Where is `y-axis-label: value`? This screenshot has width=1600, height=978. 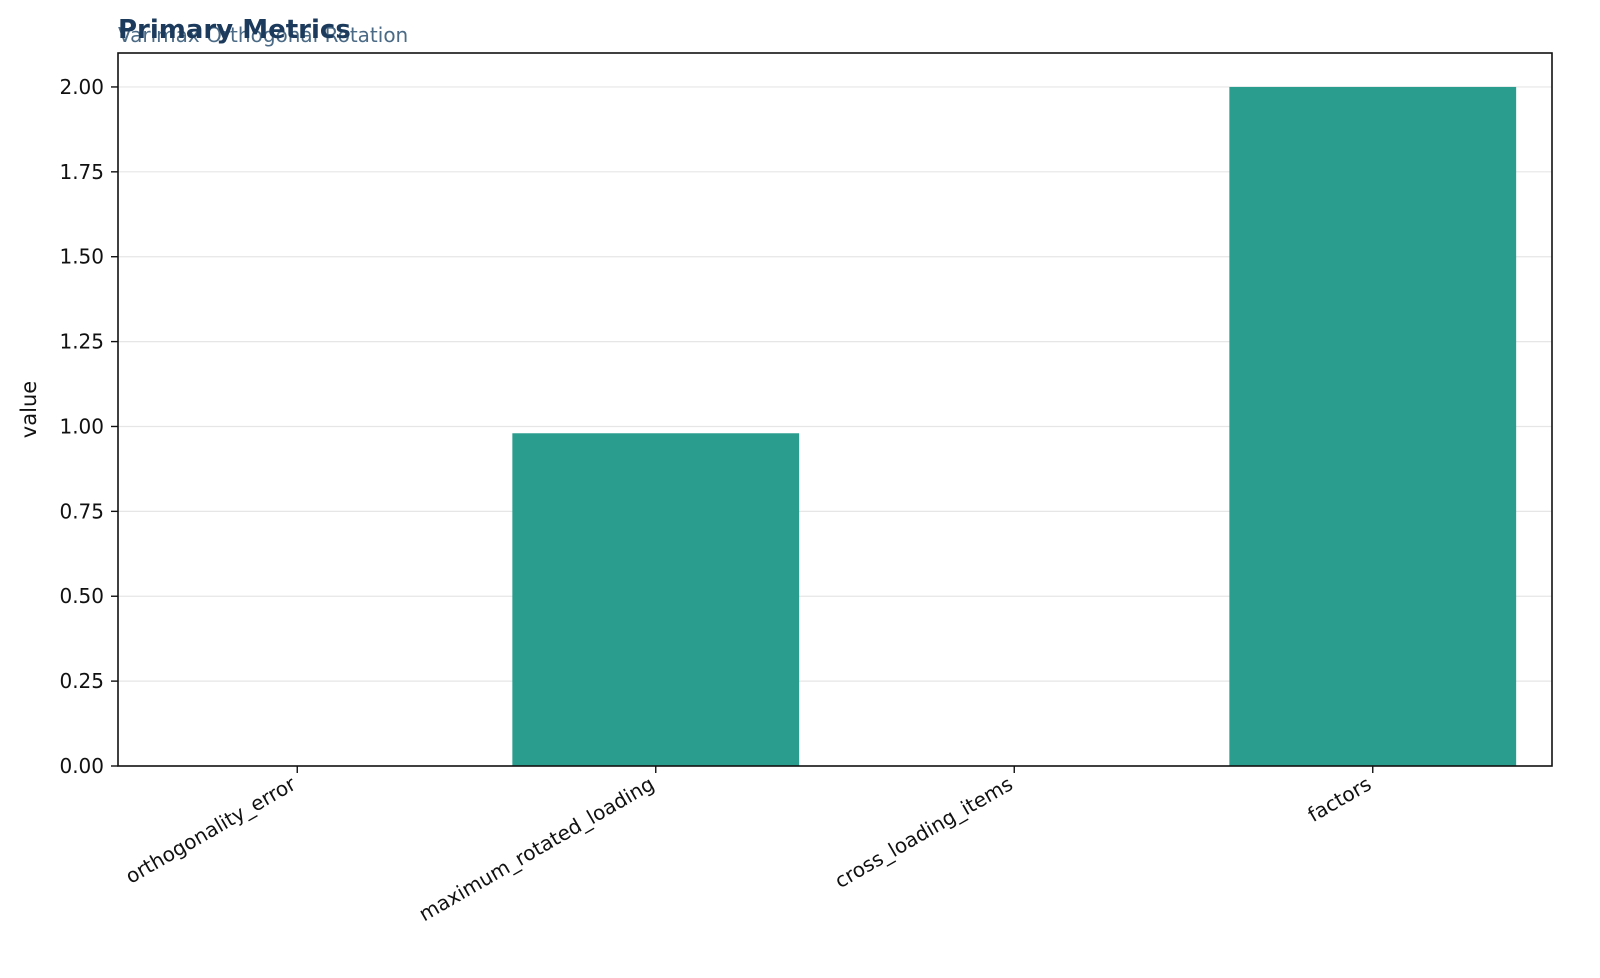
y-axis-label: value is located at coordinates (29, 409).